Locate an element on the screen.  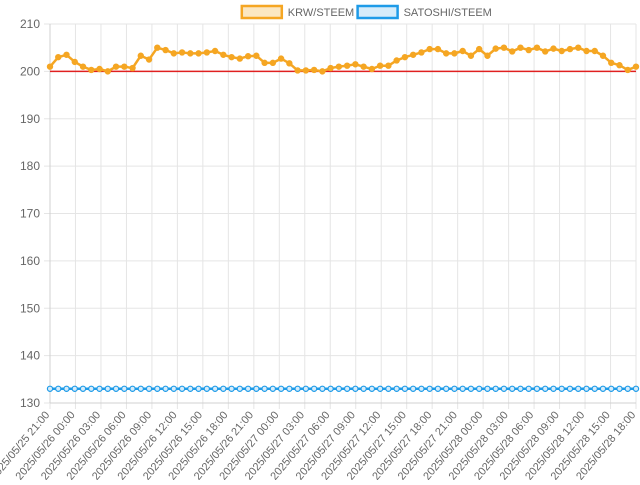
legend-label: KRW/STEEM is located at coordinates (321, 13).